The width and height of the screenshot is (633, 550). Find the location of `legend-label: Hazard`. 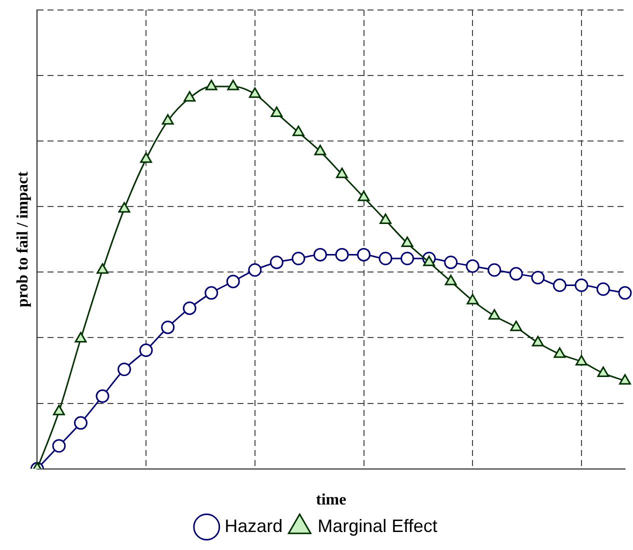

legend-label: Hazard is located at coordinates (253, 526).